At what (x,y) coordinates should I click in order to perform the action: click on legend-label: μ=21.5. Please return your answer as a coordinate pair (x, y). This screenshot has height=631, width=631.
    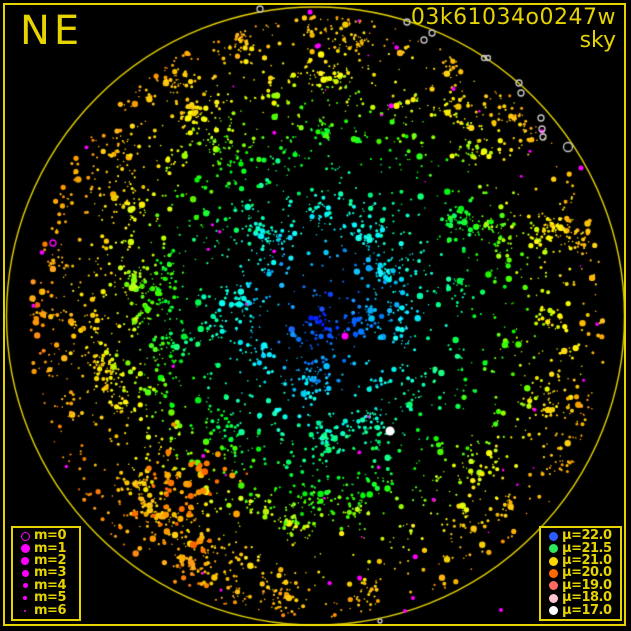
    Looking at the image, I should click on (587, 548).